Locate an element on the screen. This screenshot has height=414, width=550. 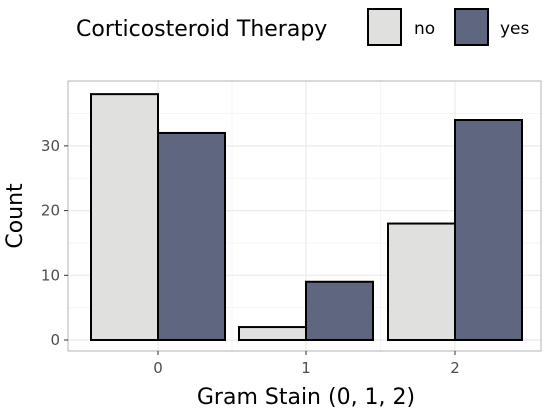
y-tick-label: 0 is located at coordinates (55, 340).